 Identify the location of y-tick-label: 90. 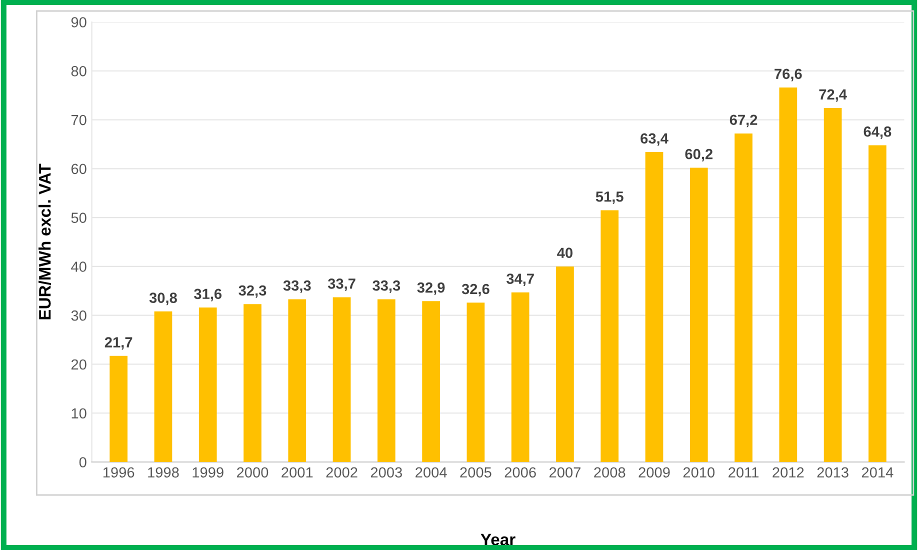
(78, 22).